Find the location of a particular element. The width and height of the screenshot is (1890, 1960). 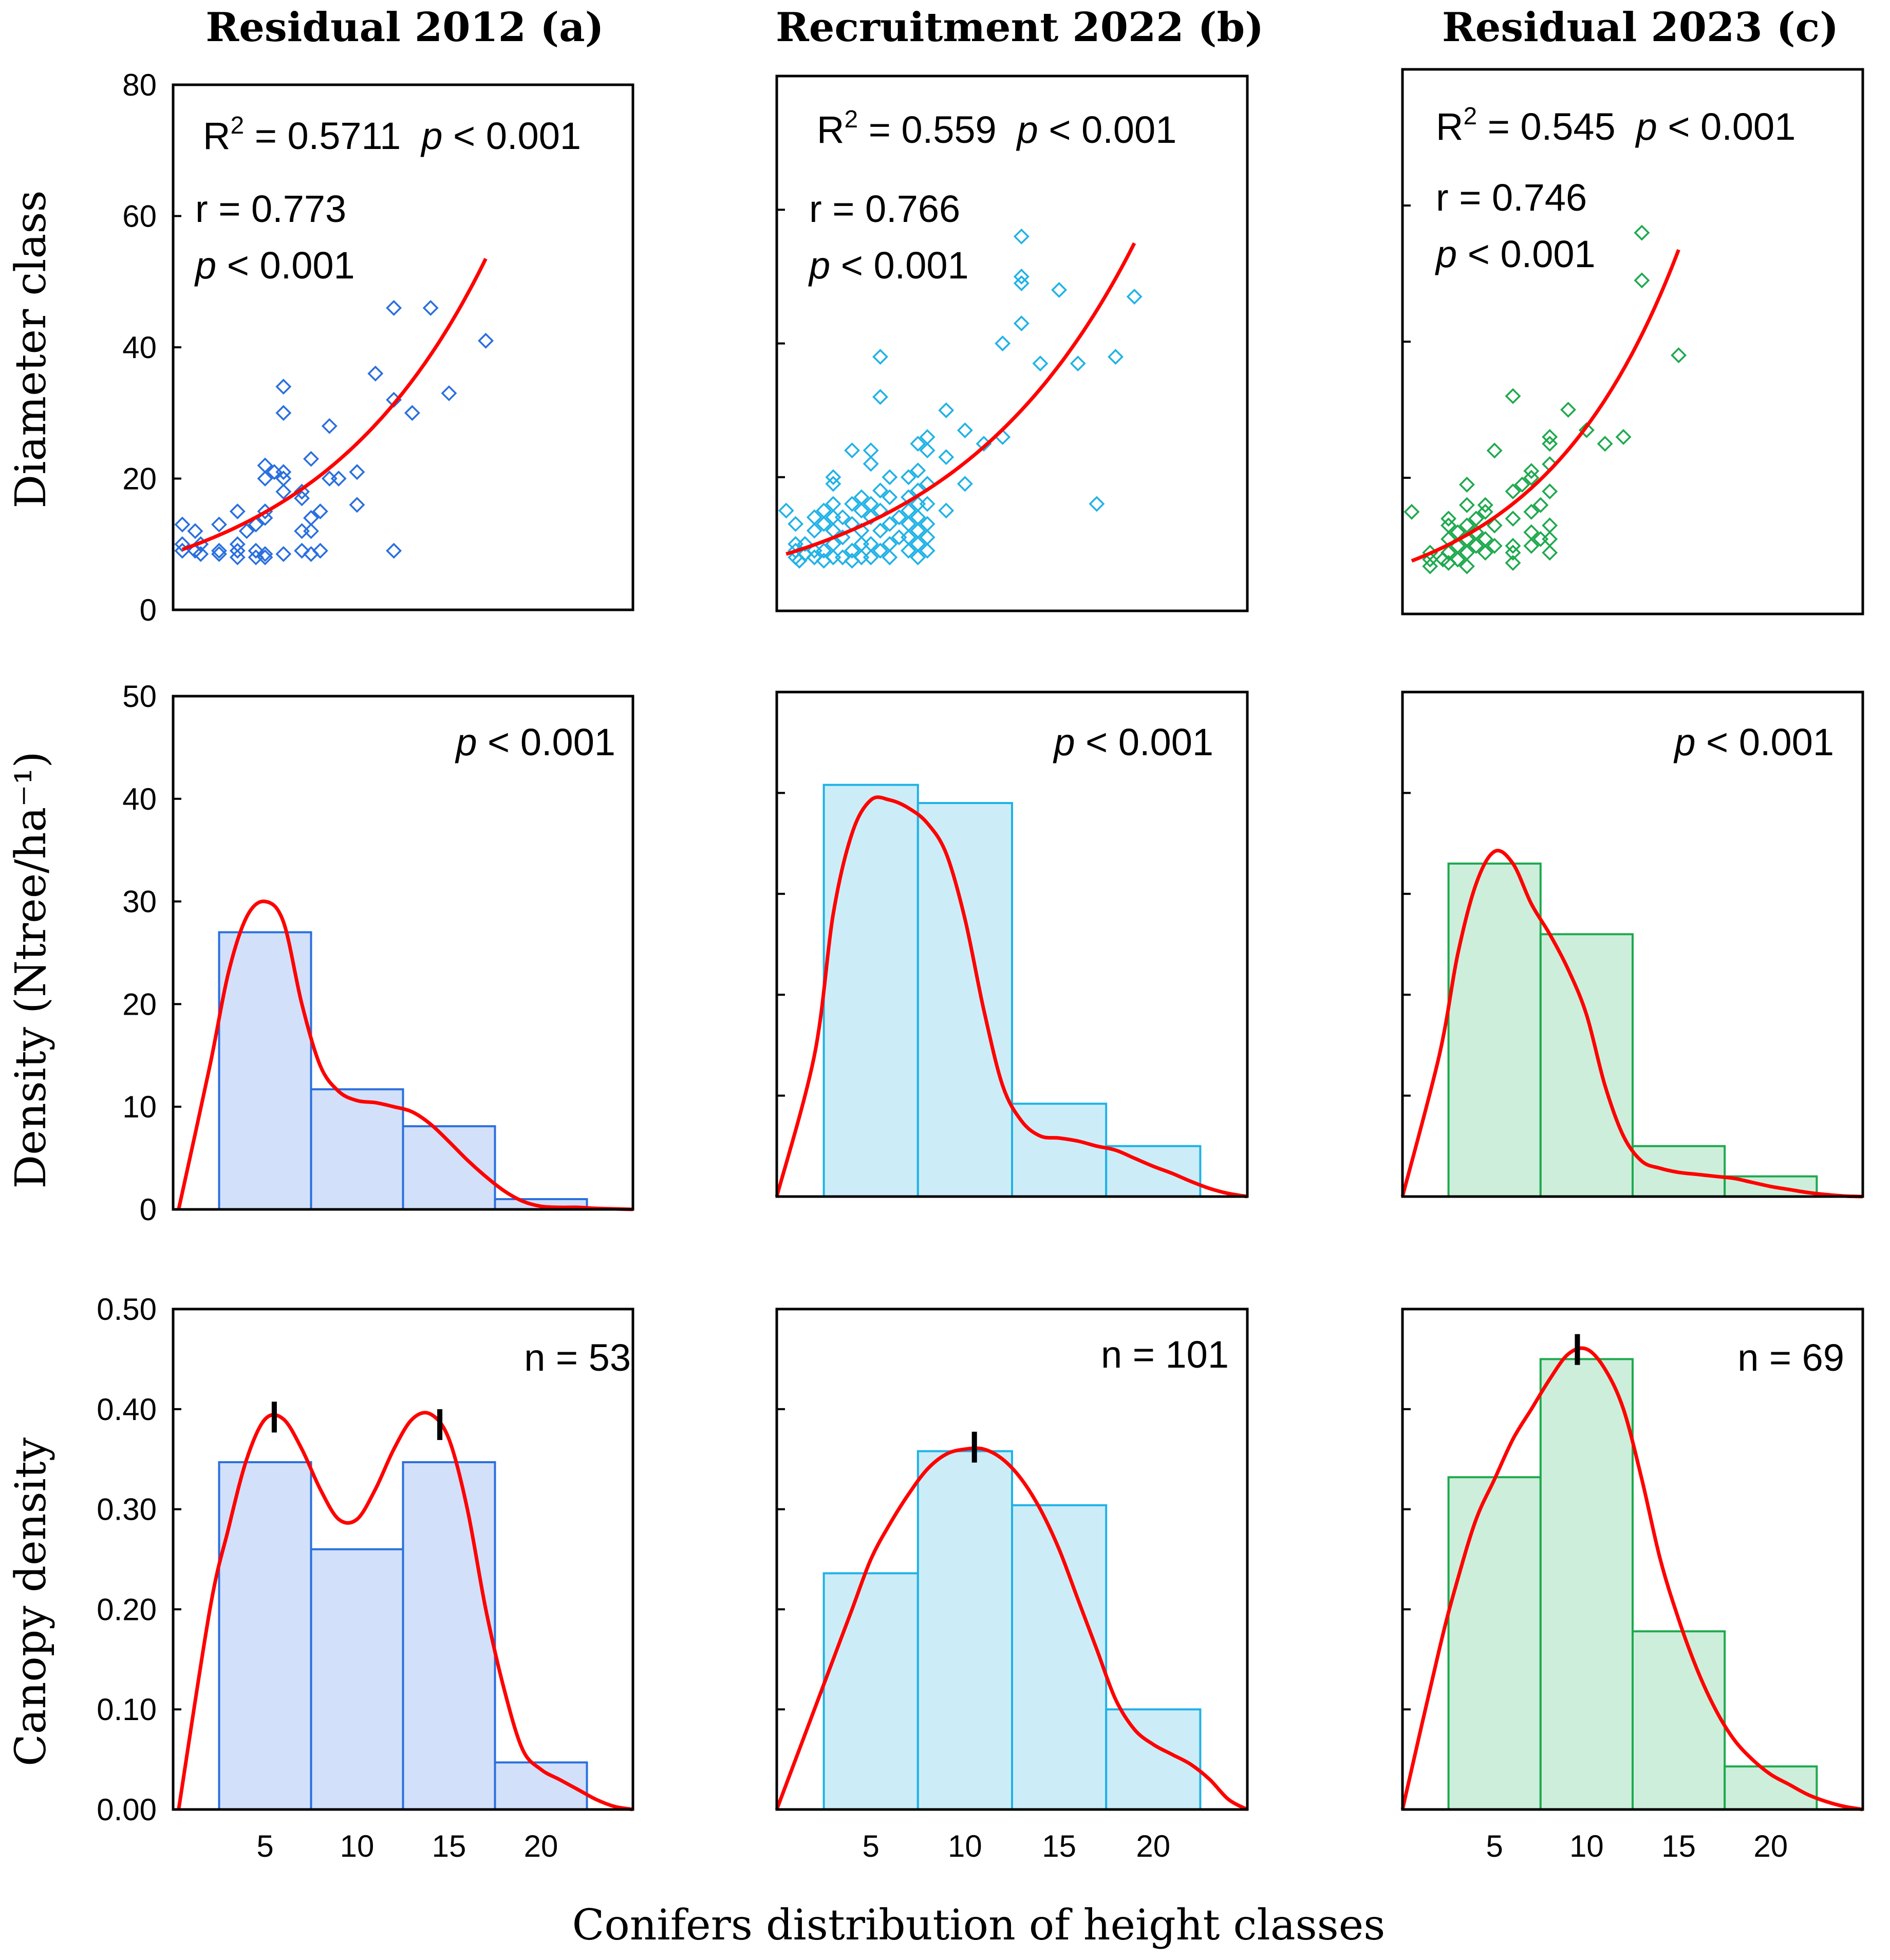

annotation-density-p-b: p < 0.001 is located at coordinates (1133, 742).